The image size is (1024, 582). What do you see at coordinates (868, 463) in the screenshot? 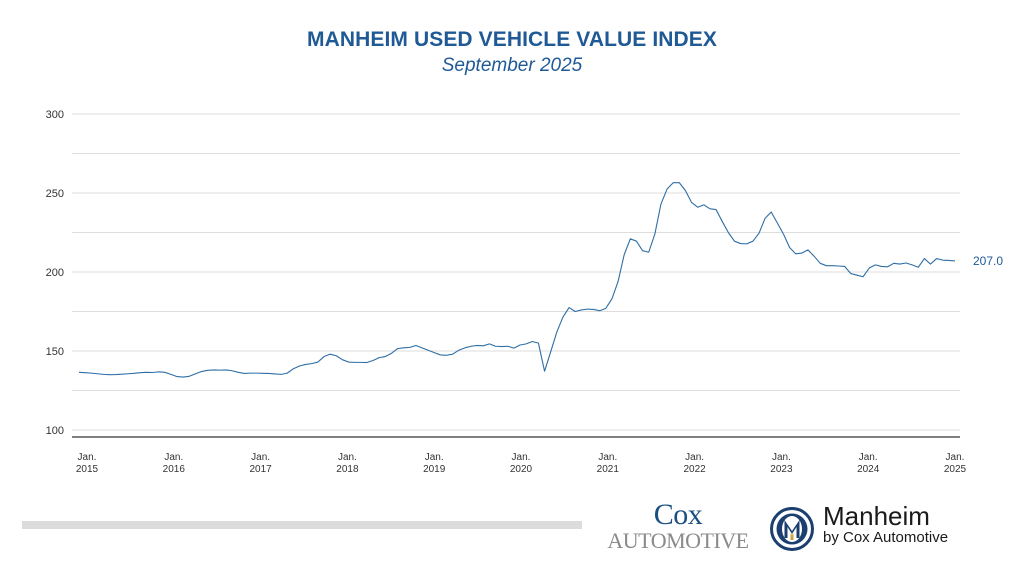
I see `x-tick-label: Jan. 2024` at bounding box center [868, 463].